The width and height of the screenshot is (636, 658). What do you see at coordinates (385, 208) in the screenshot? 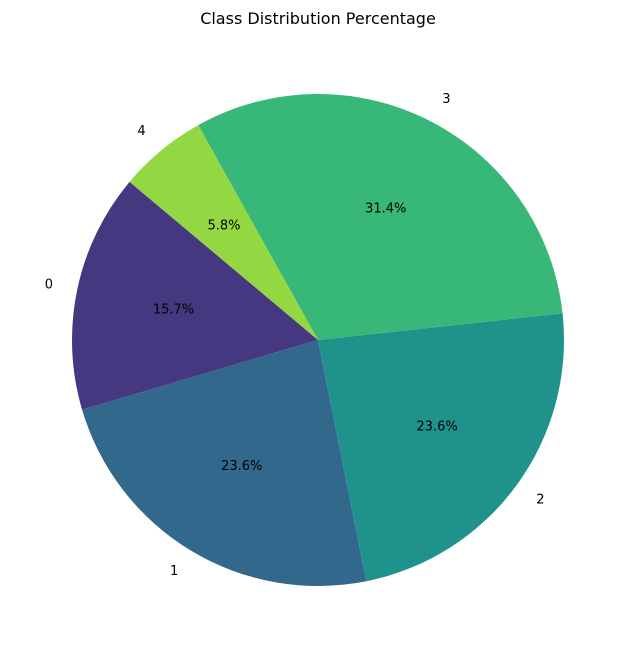
I see `percentage-label-3: 31.4%` at bounding box center [385, 208].